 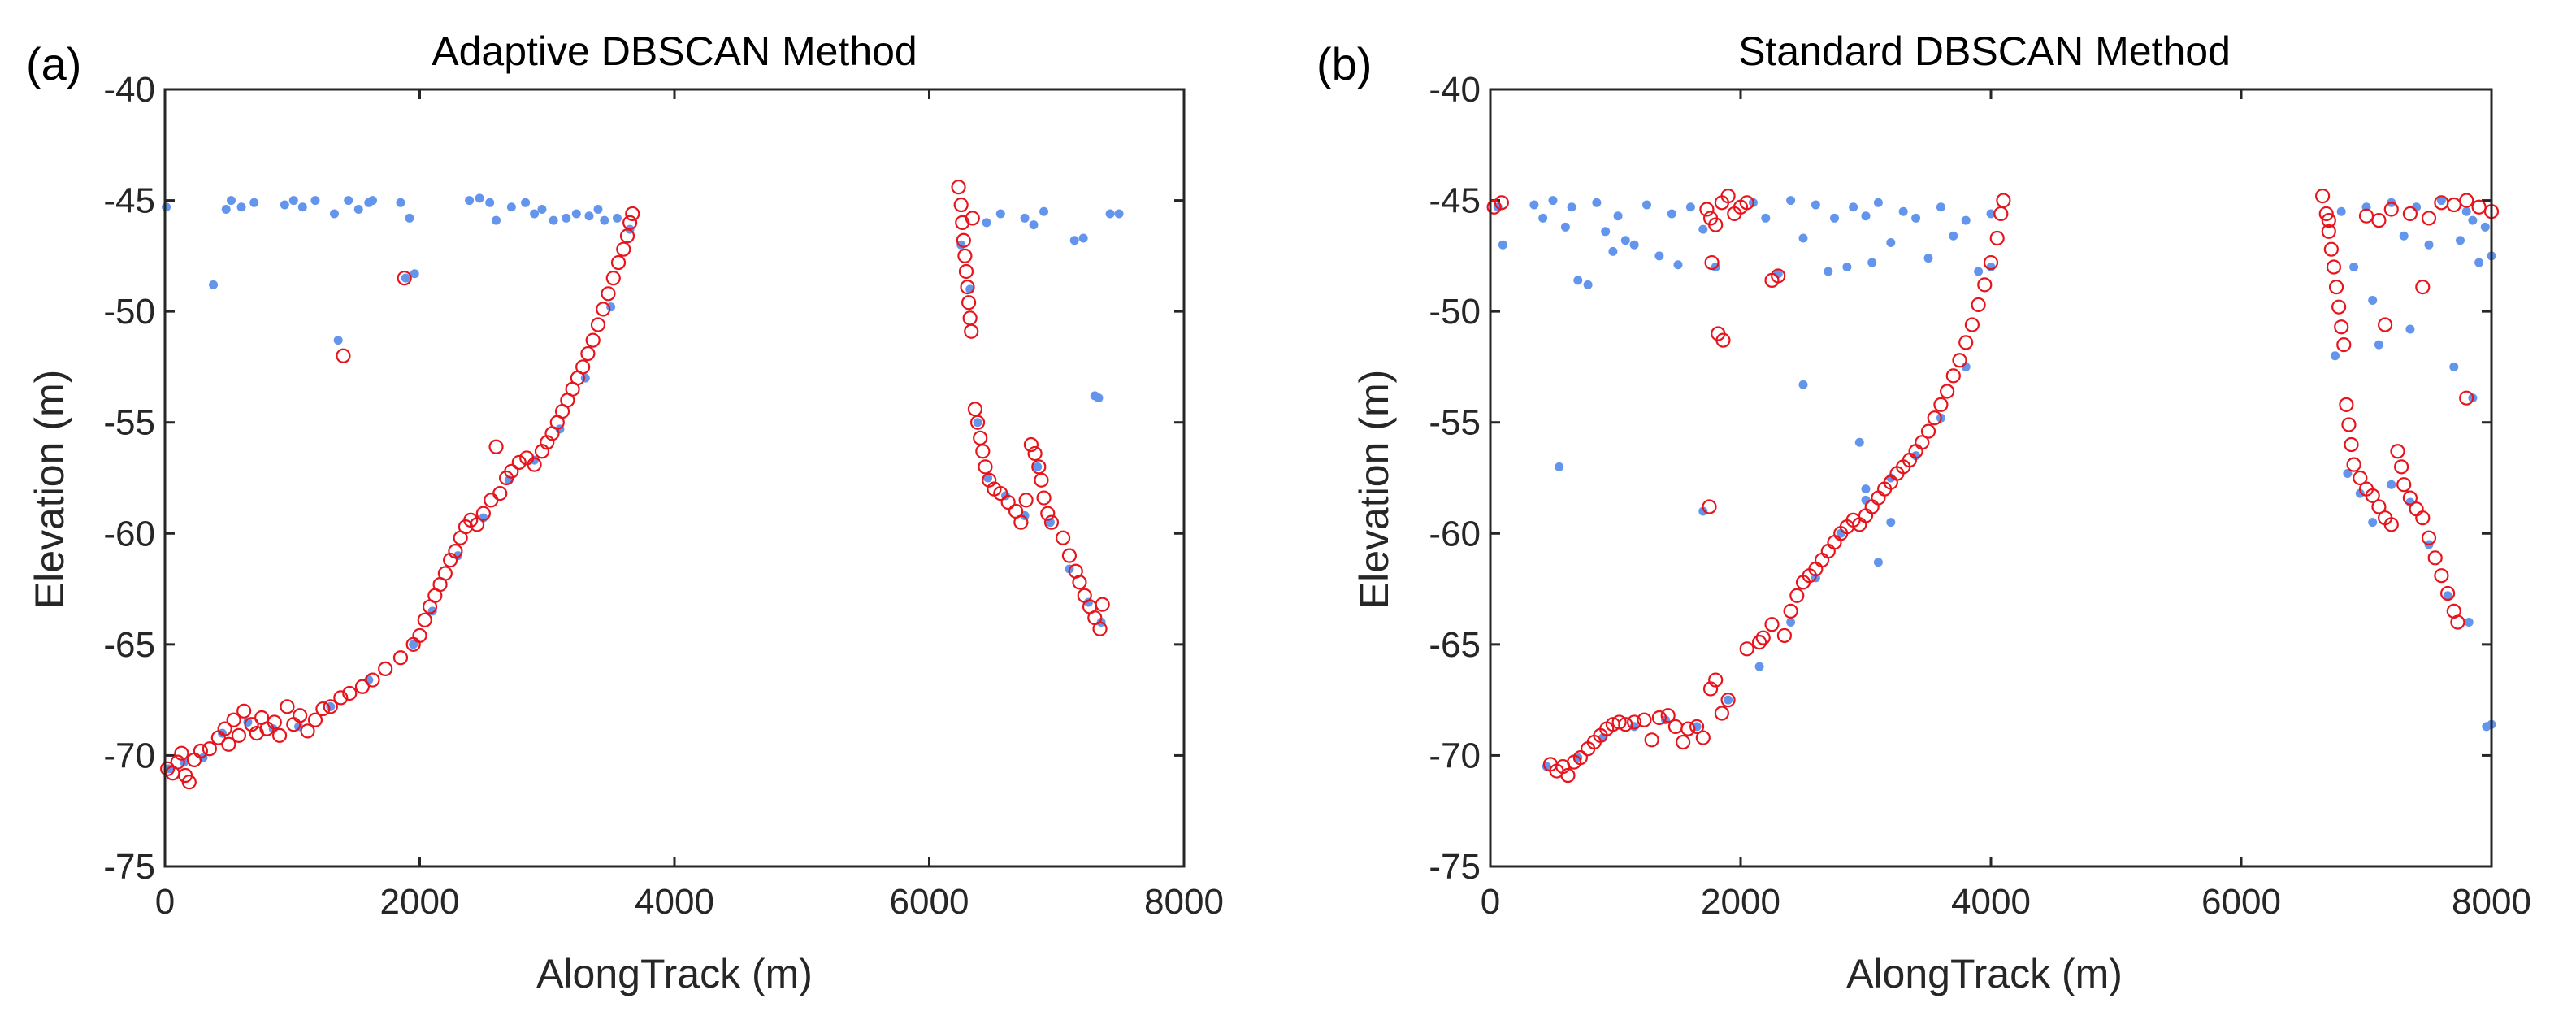 I want to click on y-axis-label: Elevation (m), so click(x=1374, y=490).